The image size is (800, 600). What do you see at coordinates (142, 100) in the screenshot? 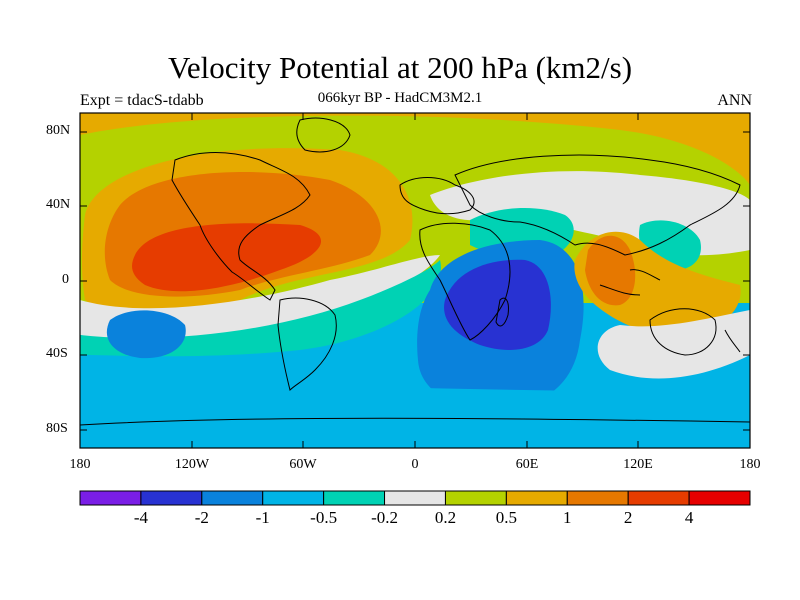
I see `experiment-label: Expt = tdacS-tdabb` at bounding box center [142, 100].